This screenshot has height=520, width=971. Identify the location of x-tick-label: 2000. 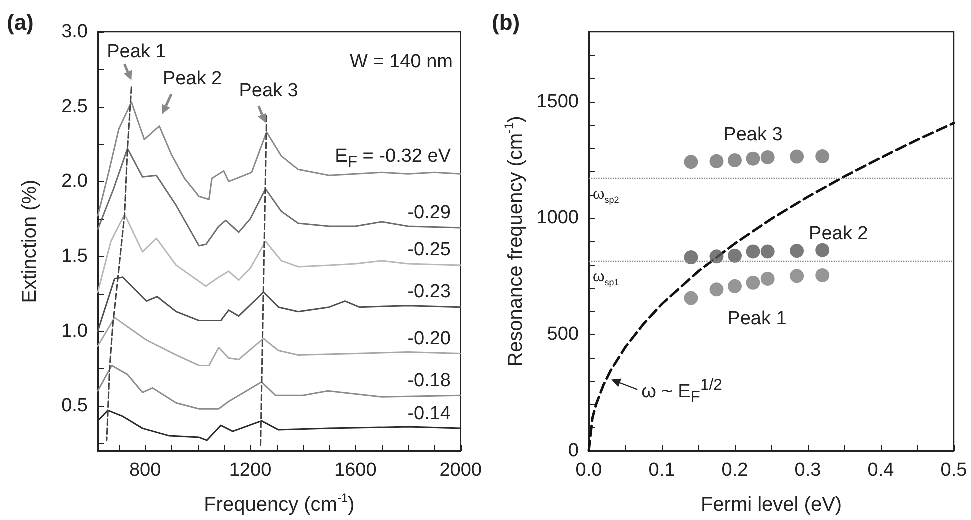
(461, 470).